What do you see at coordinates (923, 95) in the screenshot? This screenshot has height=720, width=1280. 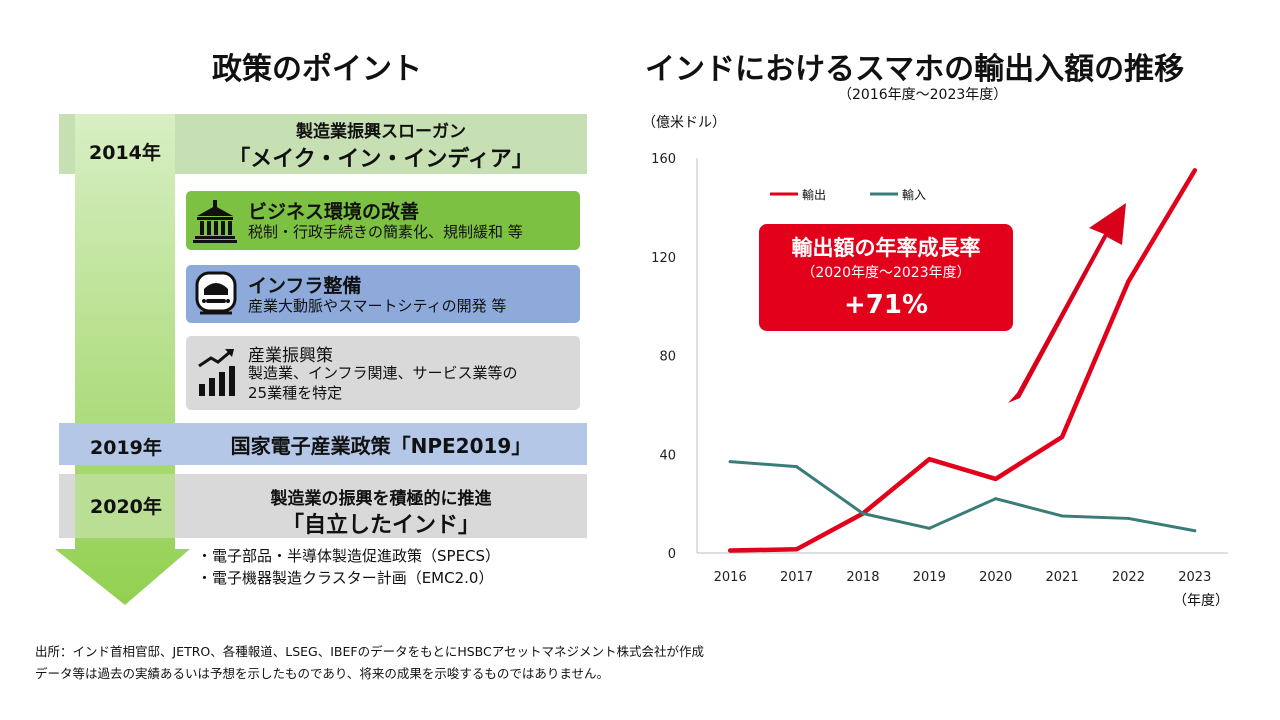 I see `chart-subtitle: （2016年度～2023年度）` at bounding box center [923, 95].